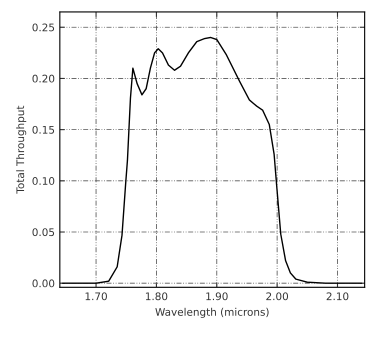 This screenshot has width=374, height=340. Describe the element at coordinates (337, 296) in the screenshot. I see `x-tick-label: 2.10` at that location.